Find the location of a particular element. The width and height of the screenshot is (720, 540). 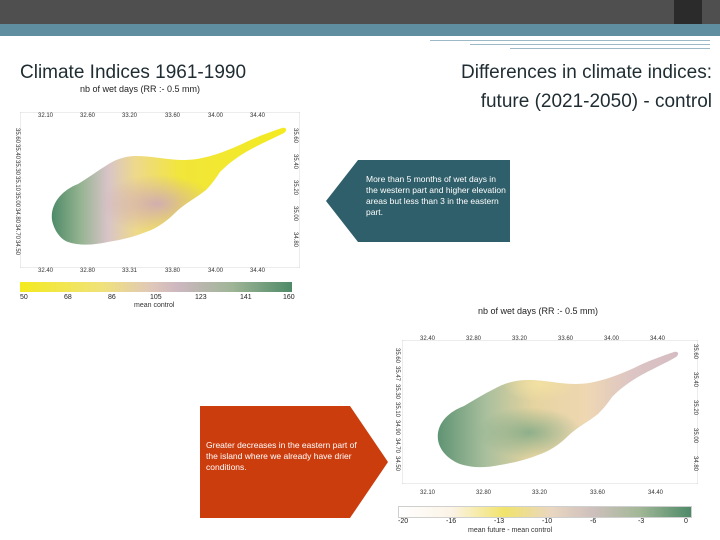

diff-top-tick: 34.00 is located at coordinates (612, 339).